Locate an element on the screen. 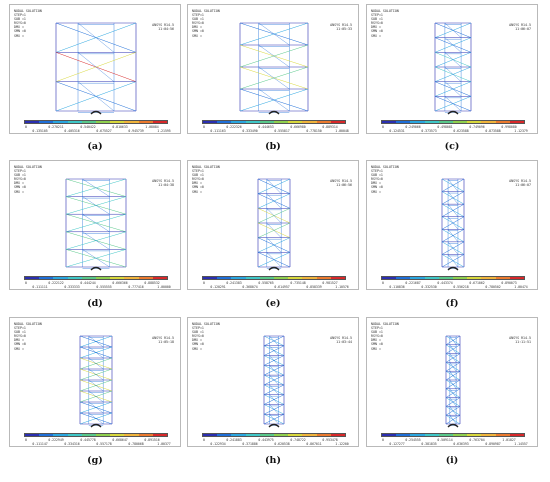  legend-tick-label: 0.368074 is located at coordinates (250, 286).